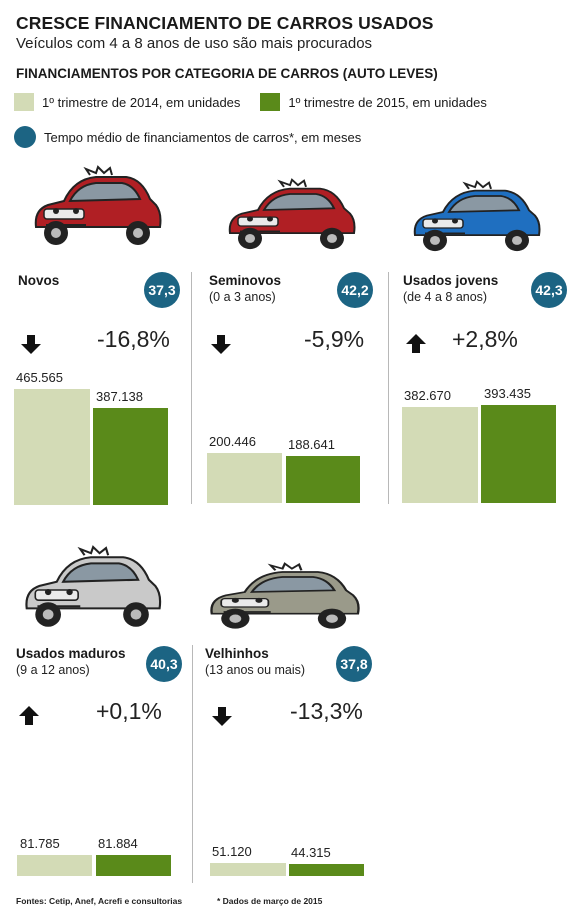 Image resolution: width=578 pixels, height=922 pixels. I want to click on category-label: Novos, so click(39, 280).